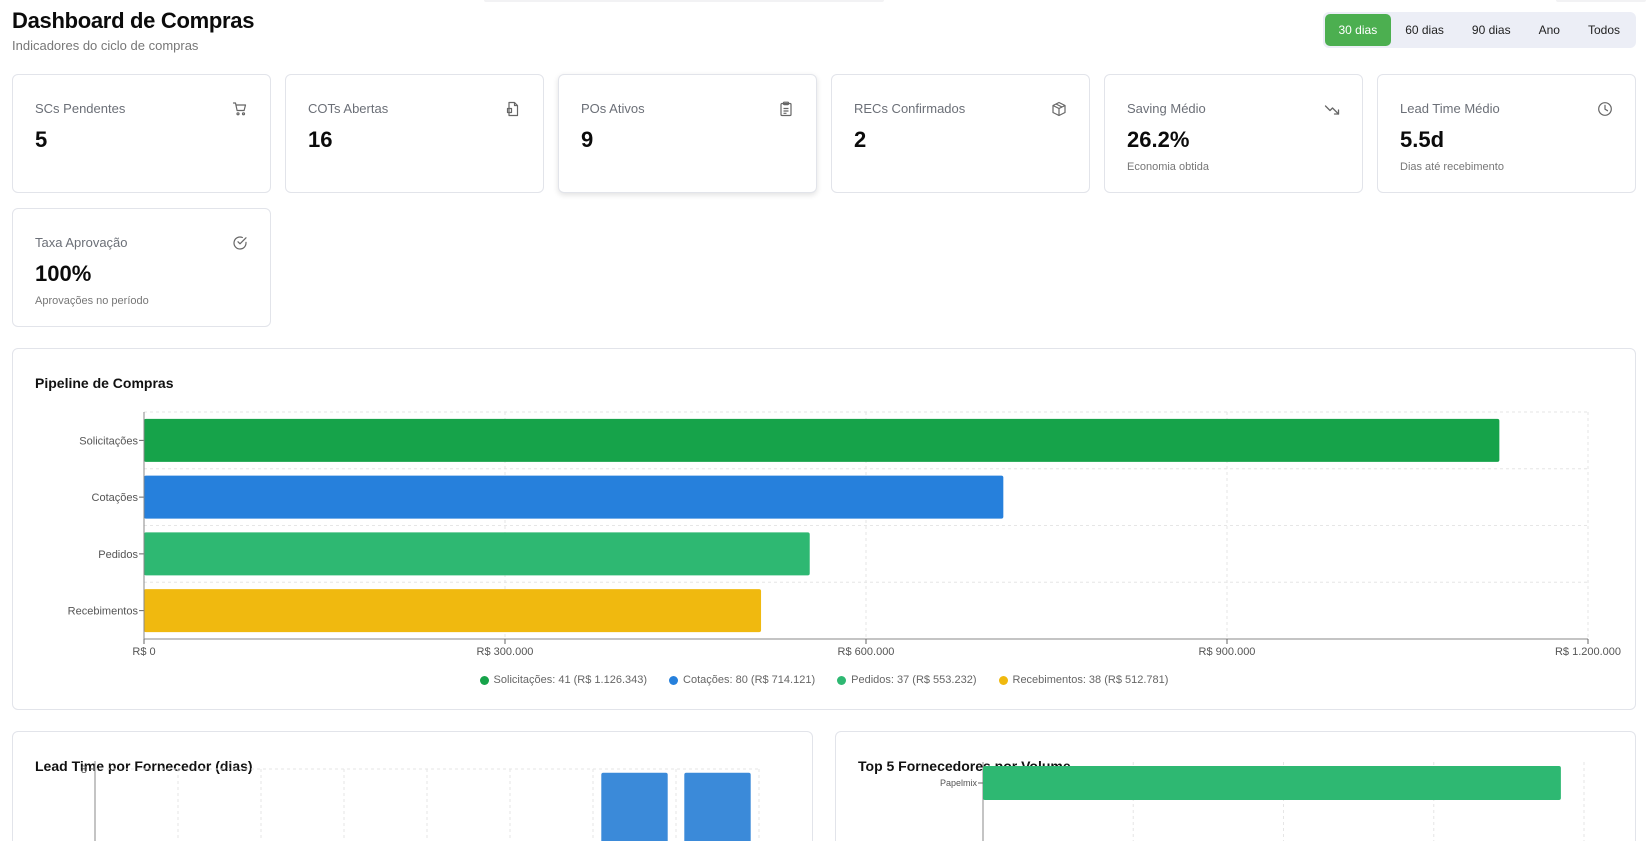 This screenshot has height=841, width=1646. Describe the element at coordinates (587, 139) in the screenshot. I see `kpi-value: 9` at that location.